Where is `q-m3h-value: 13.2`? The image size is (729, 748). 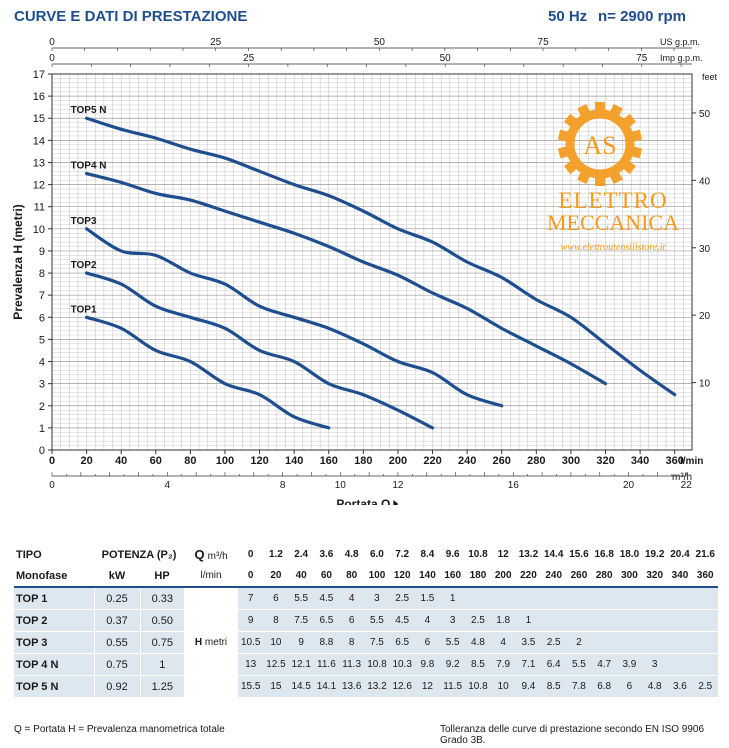 q-m3h-value: 13.2 is located at coordinates (528, 554).